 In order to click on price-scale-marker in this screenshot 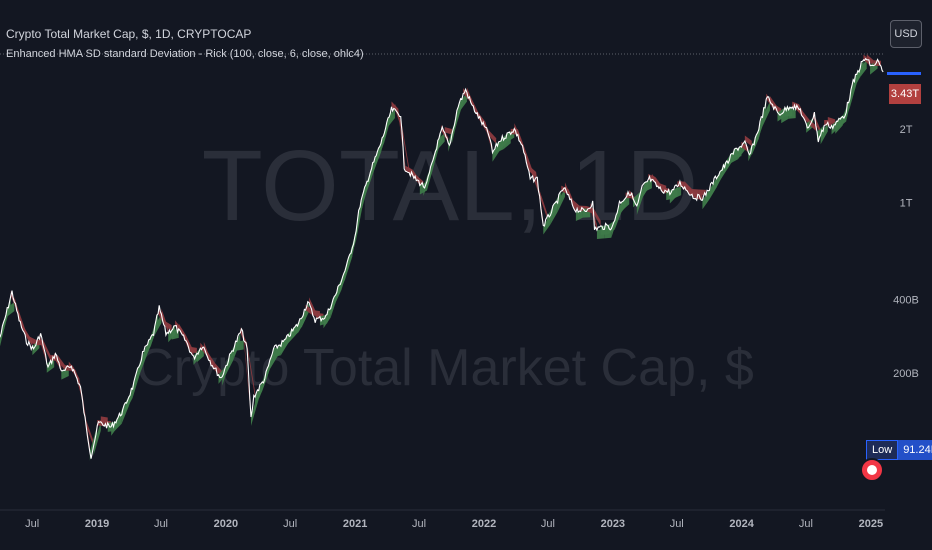, I will do `click(904, 73)`.